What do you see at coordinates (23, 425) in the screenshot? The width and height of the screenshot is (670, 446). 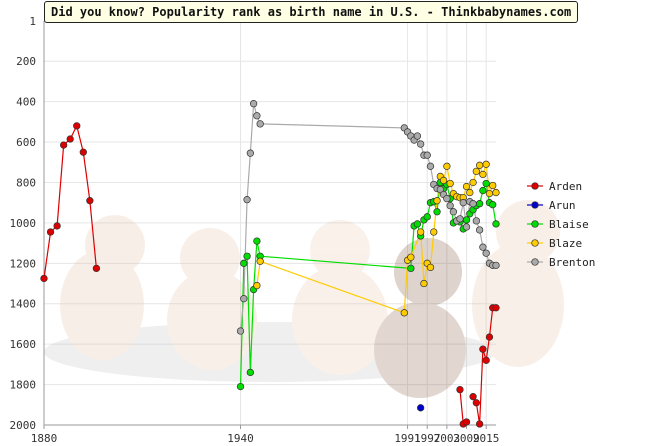 I see `y-tick-label: 2000` at bounding box center [23, 425].